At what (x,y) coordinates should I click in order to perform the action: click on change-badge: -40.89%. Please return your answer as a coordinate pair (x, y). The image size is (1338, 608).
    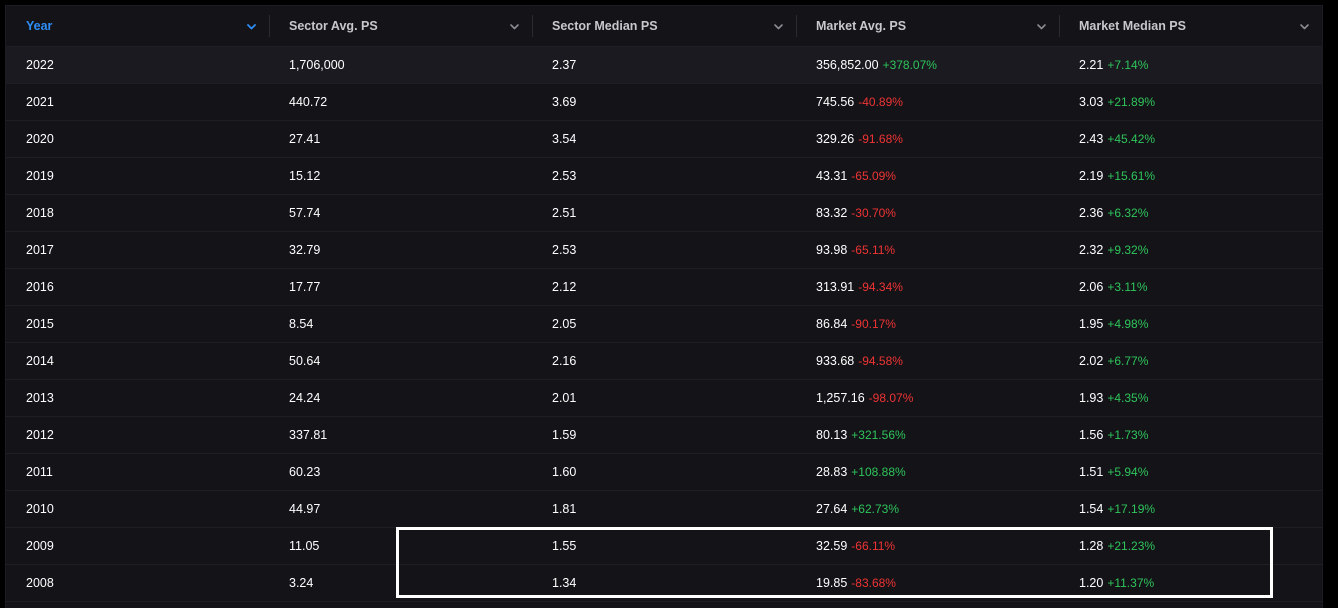
    Looking at the image, I should click on (880, 102).